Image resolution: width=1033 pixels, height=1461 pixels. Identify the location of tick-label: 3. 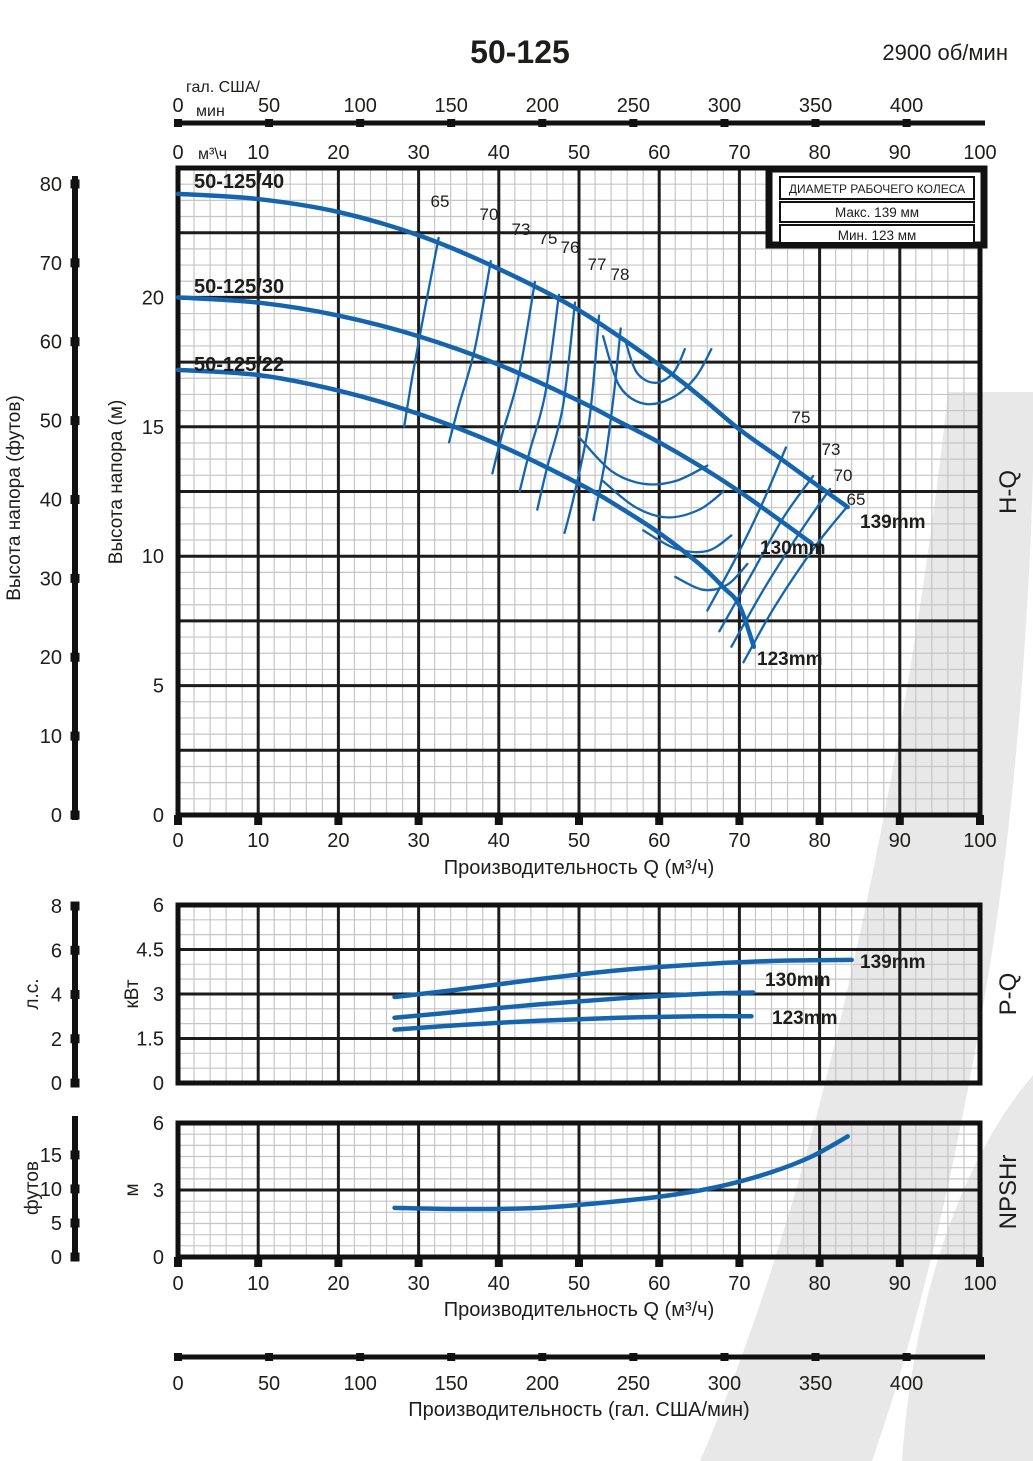
(158, 995).